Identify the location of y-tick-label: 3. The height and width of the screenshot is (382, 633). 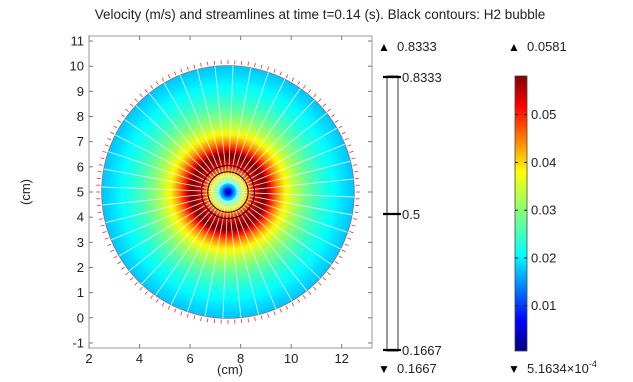
(80, 242).